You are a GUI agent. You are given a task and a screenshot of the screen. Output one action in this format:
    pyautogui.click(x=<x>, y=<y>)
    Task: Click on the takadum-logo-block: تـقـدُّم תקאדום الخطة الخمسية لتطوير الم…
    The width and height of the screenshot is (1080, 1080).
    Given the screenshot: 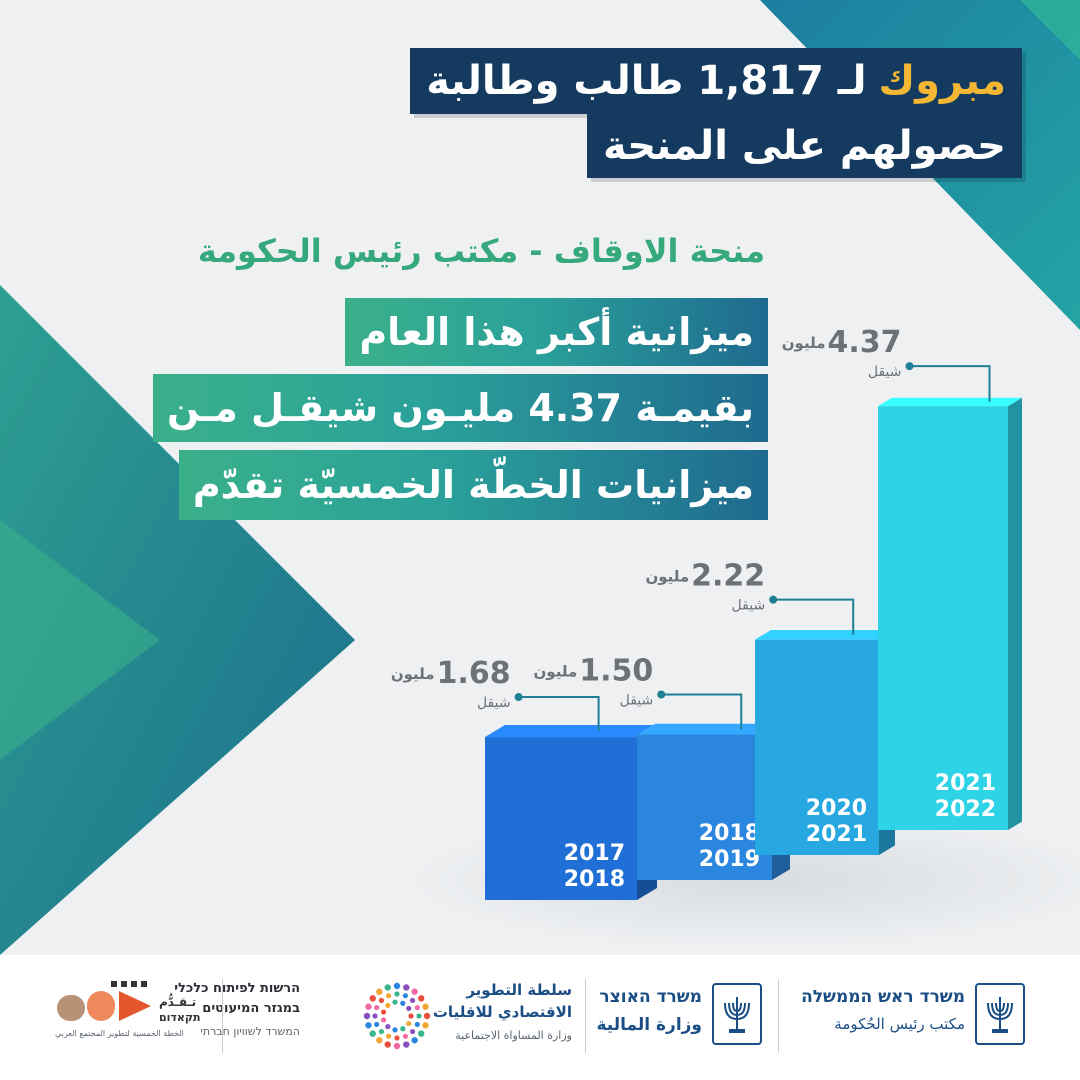 What is the action you would take?
    pyautogui.click(x=130, y=1017)
    